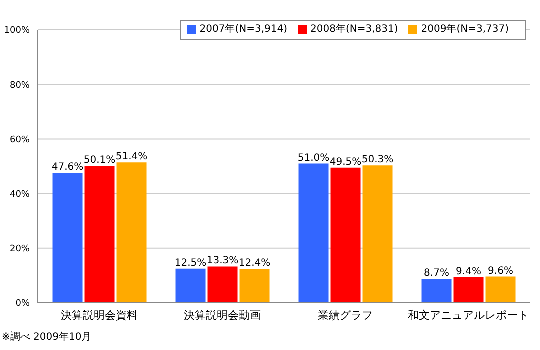 Image resolution: width=540 pixels, height=350 pixels. I want to click on x-tick-label: 業績グラフ, so click(345, 315).